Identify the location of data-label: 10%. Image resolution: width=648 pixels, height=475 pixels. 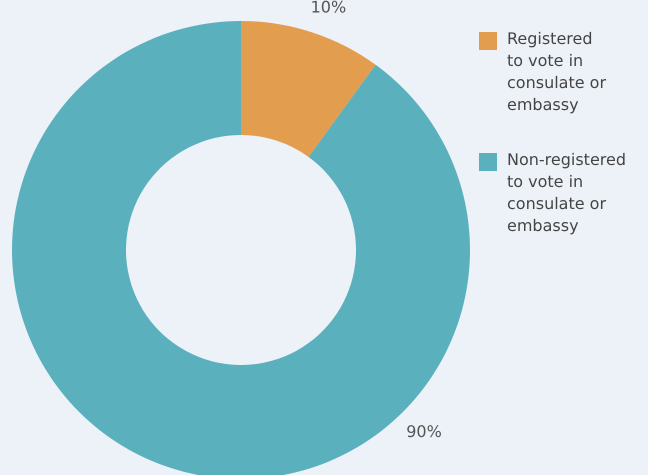
(328, 8).